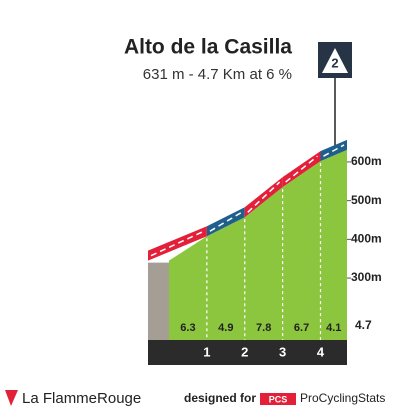 This screenshot has width=405, height=415. What do you see at coordinates (11, 398) in the screenshot?
I see `brand-logo` at bounding box center [11, 398].